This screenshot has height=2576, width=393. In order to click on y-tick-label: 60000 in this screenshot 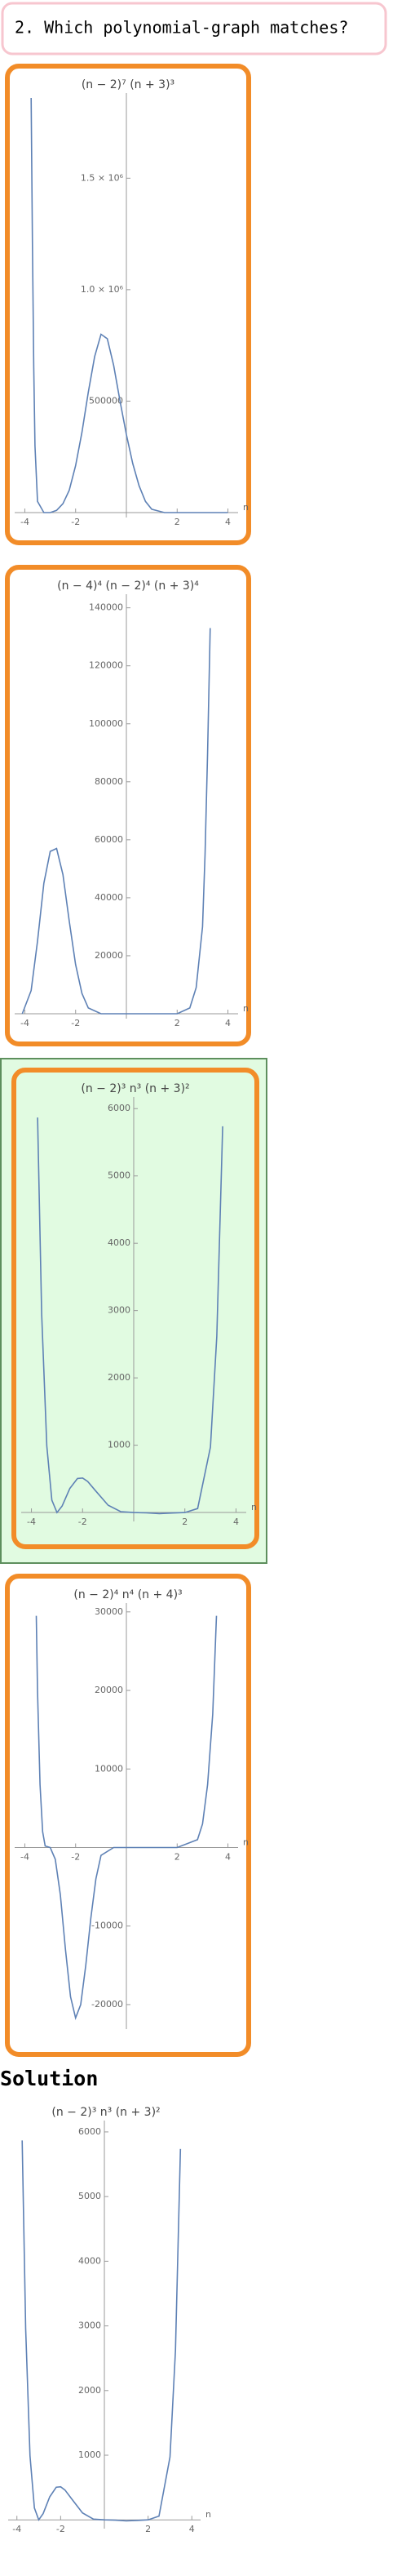, I will do `click(109, 839)`.